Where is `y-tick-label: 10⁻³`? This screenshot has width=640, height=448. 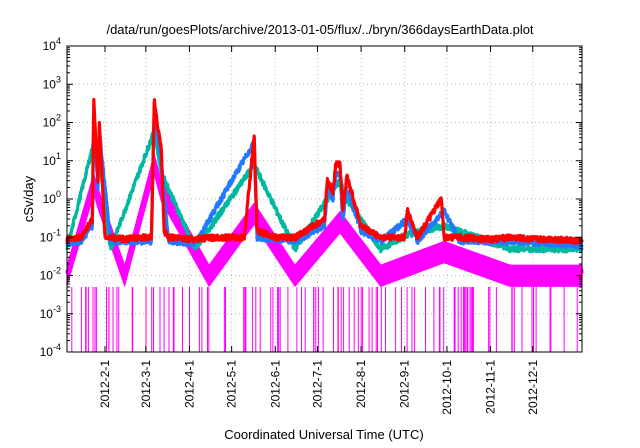 y-tick-label: 10⁻³ is located at coordinates (50, 312).